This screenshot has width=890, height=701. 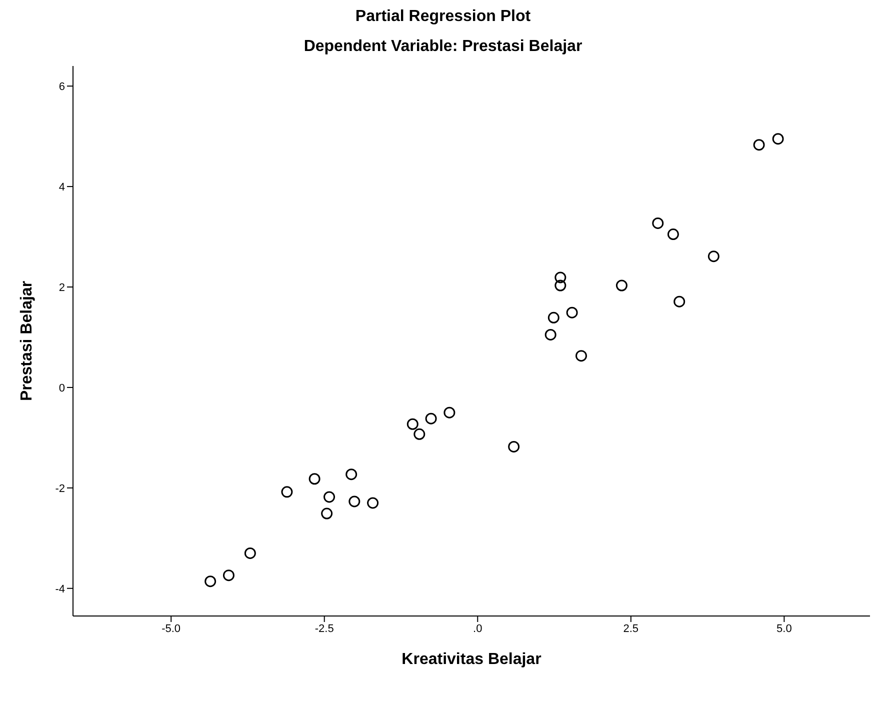 What do you see at coordinates (443, 47) in the screenshot?
I see `chart-subtitle: Dependent Variable: Prestasi Belajar` at bounding box center [443, 47].